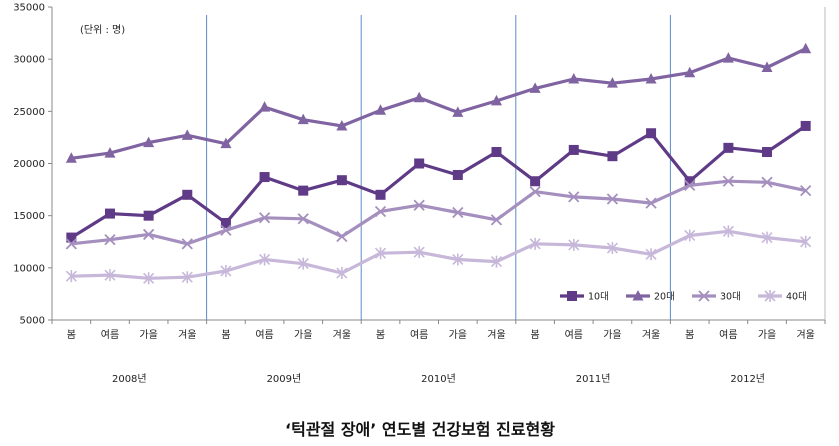 The width and height of the screenshot is (839, 446). Describe the element at coordinates (782, 296) in the screenshot. I see `legend-item: 40대` at that location.